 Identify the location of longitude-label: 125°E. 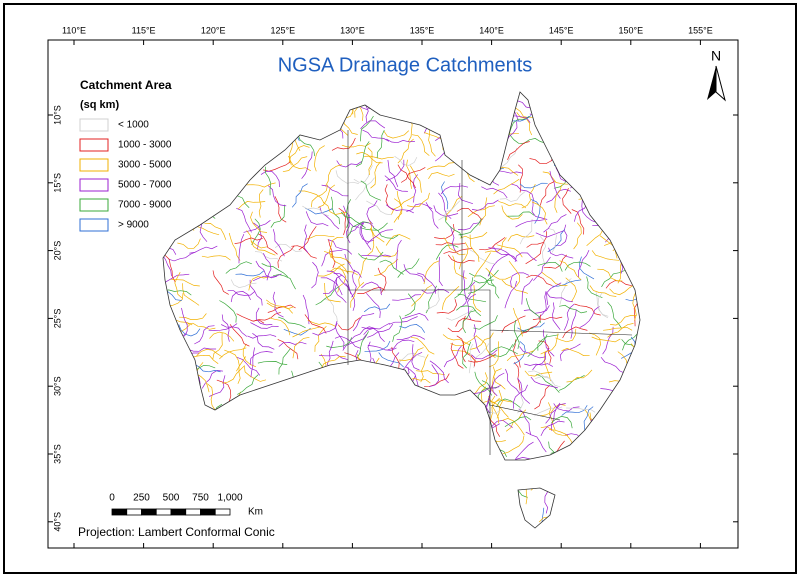
(282, 30).